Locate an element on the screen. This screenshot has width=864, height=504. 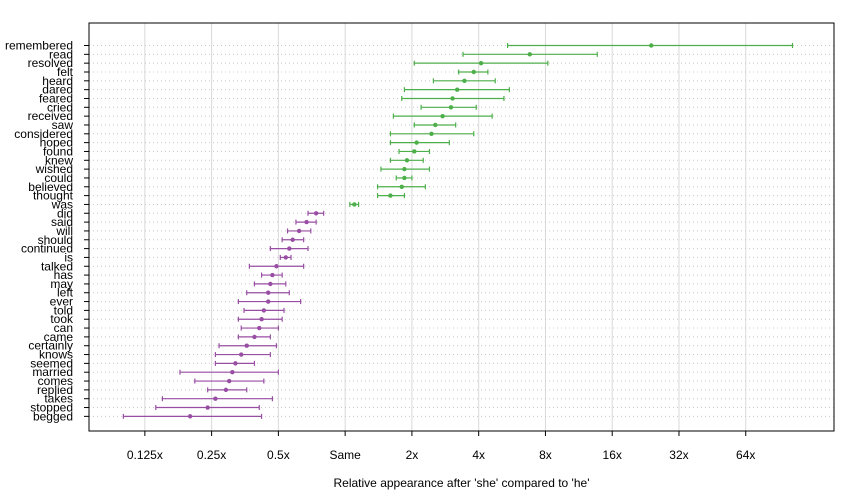
x-tick-label: 8x is located at coordinates (545, 455).